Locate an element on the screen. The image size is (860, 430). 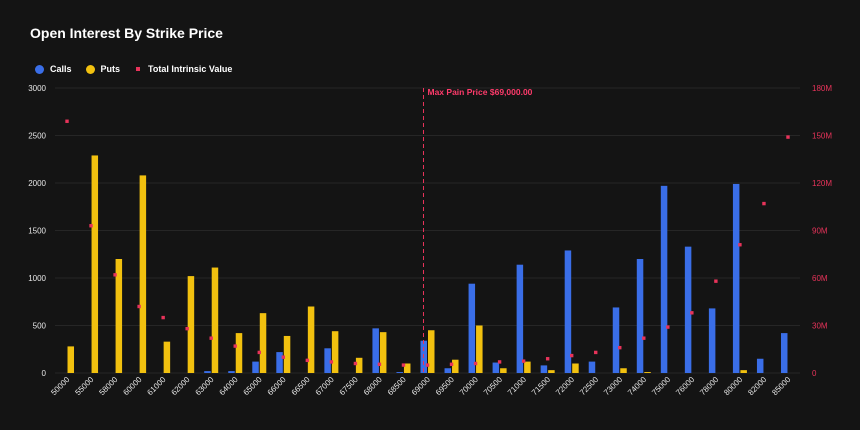
x-tick-label: 65000 is located at coordinates (253, 386).